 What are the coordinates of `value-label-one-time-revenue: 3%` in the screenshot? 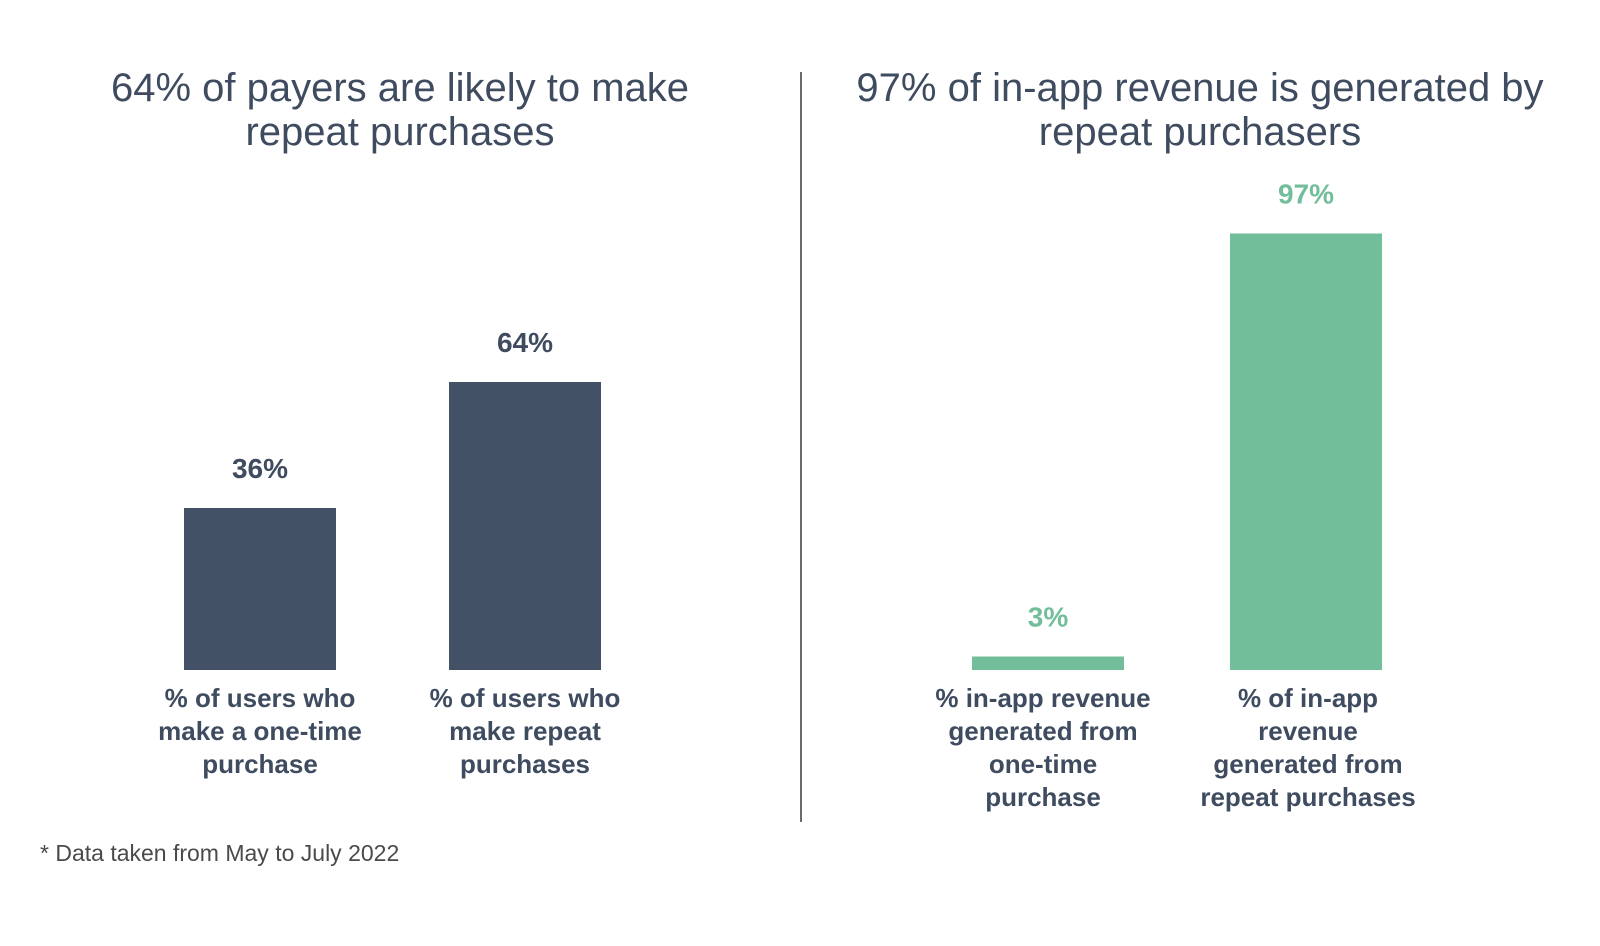 It's located at (1048, 617).